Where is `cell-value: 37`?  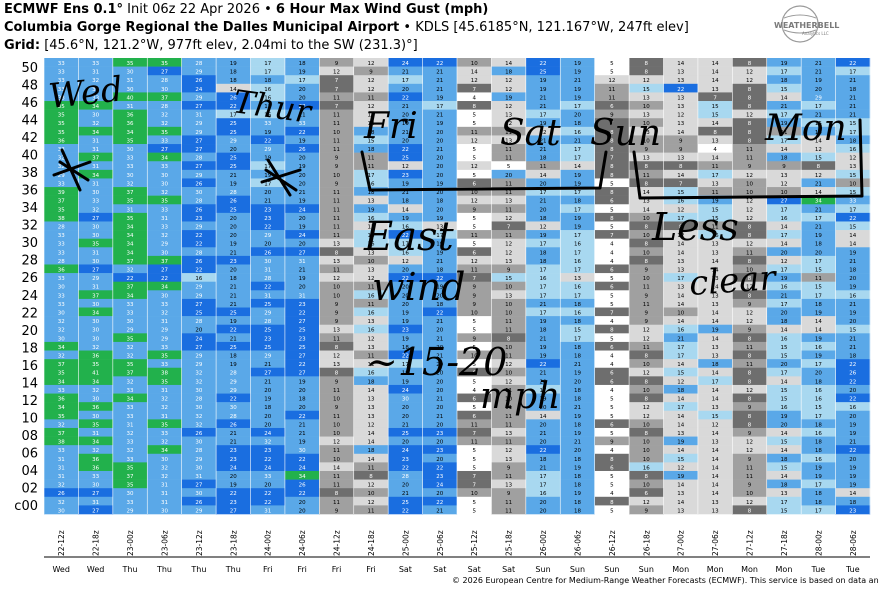
cell-value: 37 is located at coordinates (61, 202).